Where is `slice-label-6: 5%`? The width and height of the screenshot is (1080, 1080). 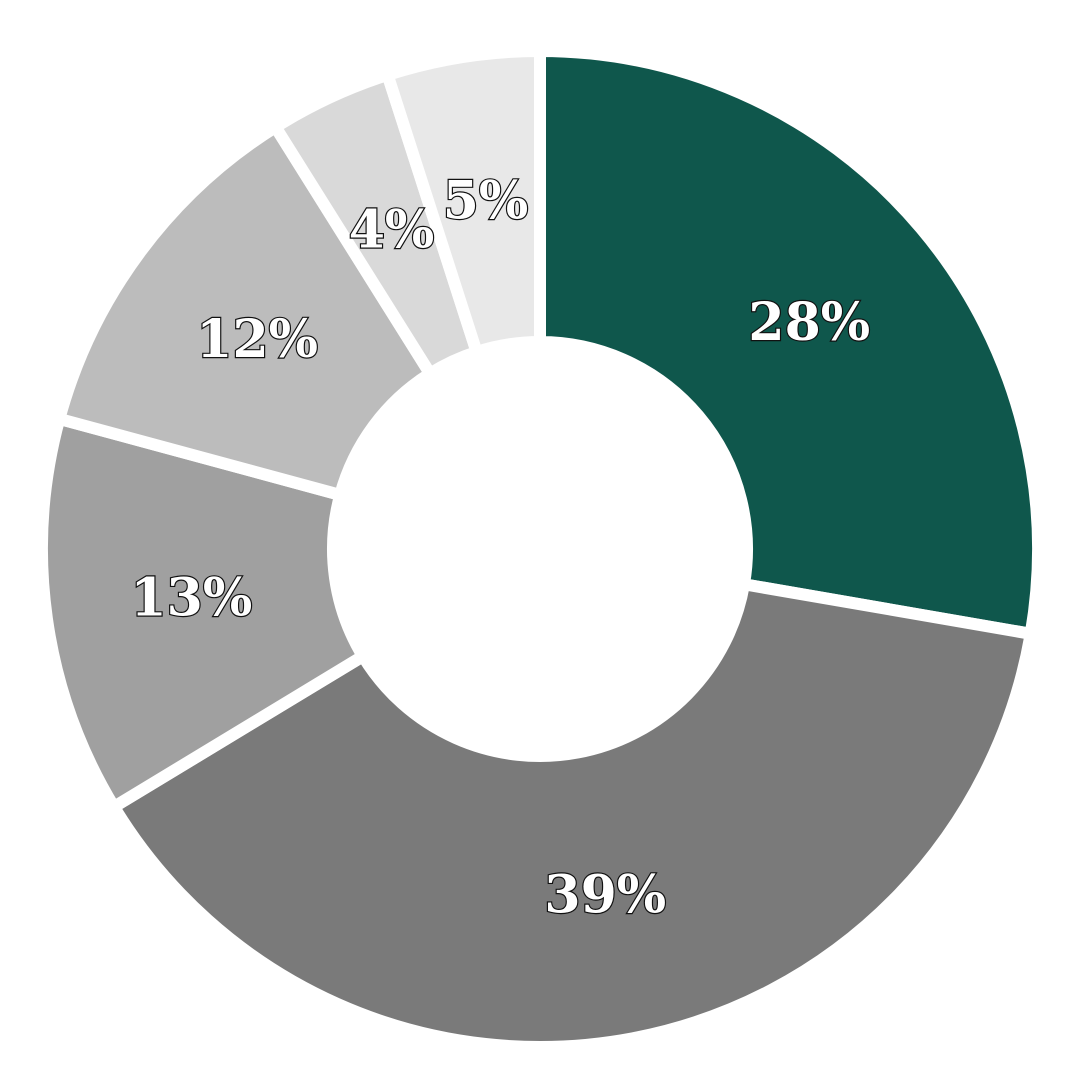 slice-label-6: 5% is located at coordinates (486, 201).